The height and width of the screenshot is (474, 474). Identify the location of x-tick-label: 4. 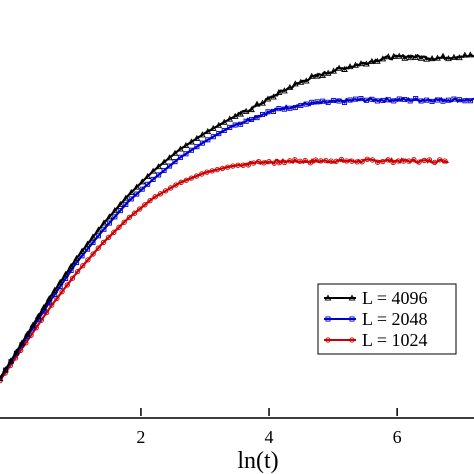
(269, 437).